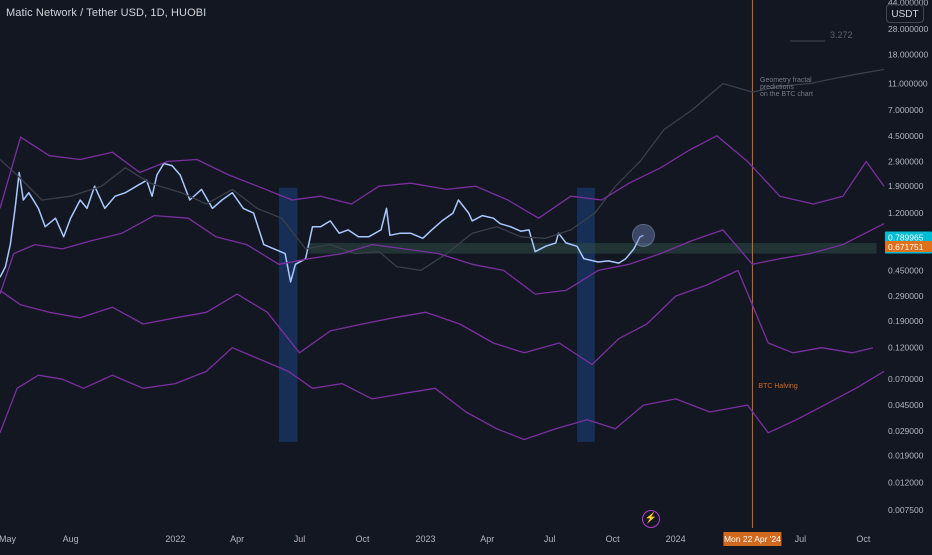 The image size is (932, 555). Describe the element at coordinates (841, 35) in the screenshot. I see `annotation-value: 3.272` at that location.